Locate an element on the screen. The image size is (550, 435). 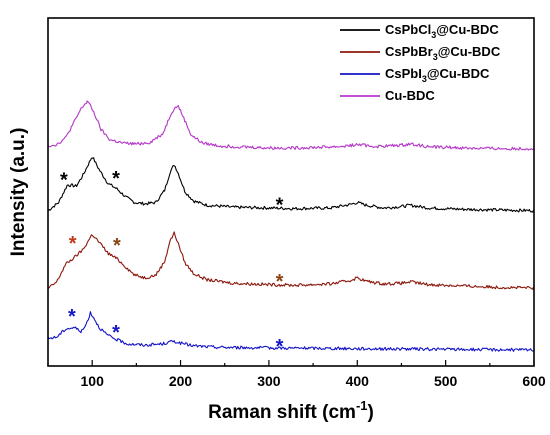
peak-marker-1: * is located at coordinates (116, 179).